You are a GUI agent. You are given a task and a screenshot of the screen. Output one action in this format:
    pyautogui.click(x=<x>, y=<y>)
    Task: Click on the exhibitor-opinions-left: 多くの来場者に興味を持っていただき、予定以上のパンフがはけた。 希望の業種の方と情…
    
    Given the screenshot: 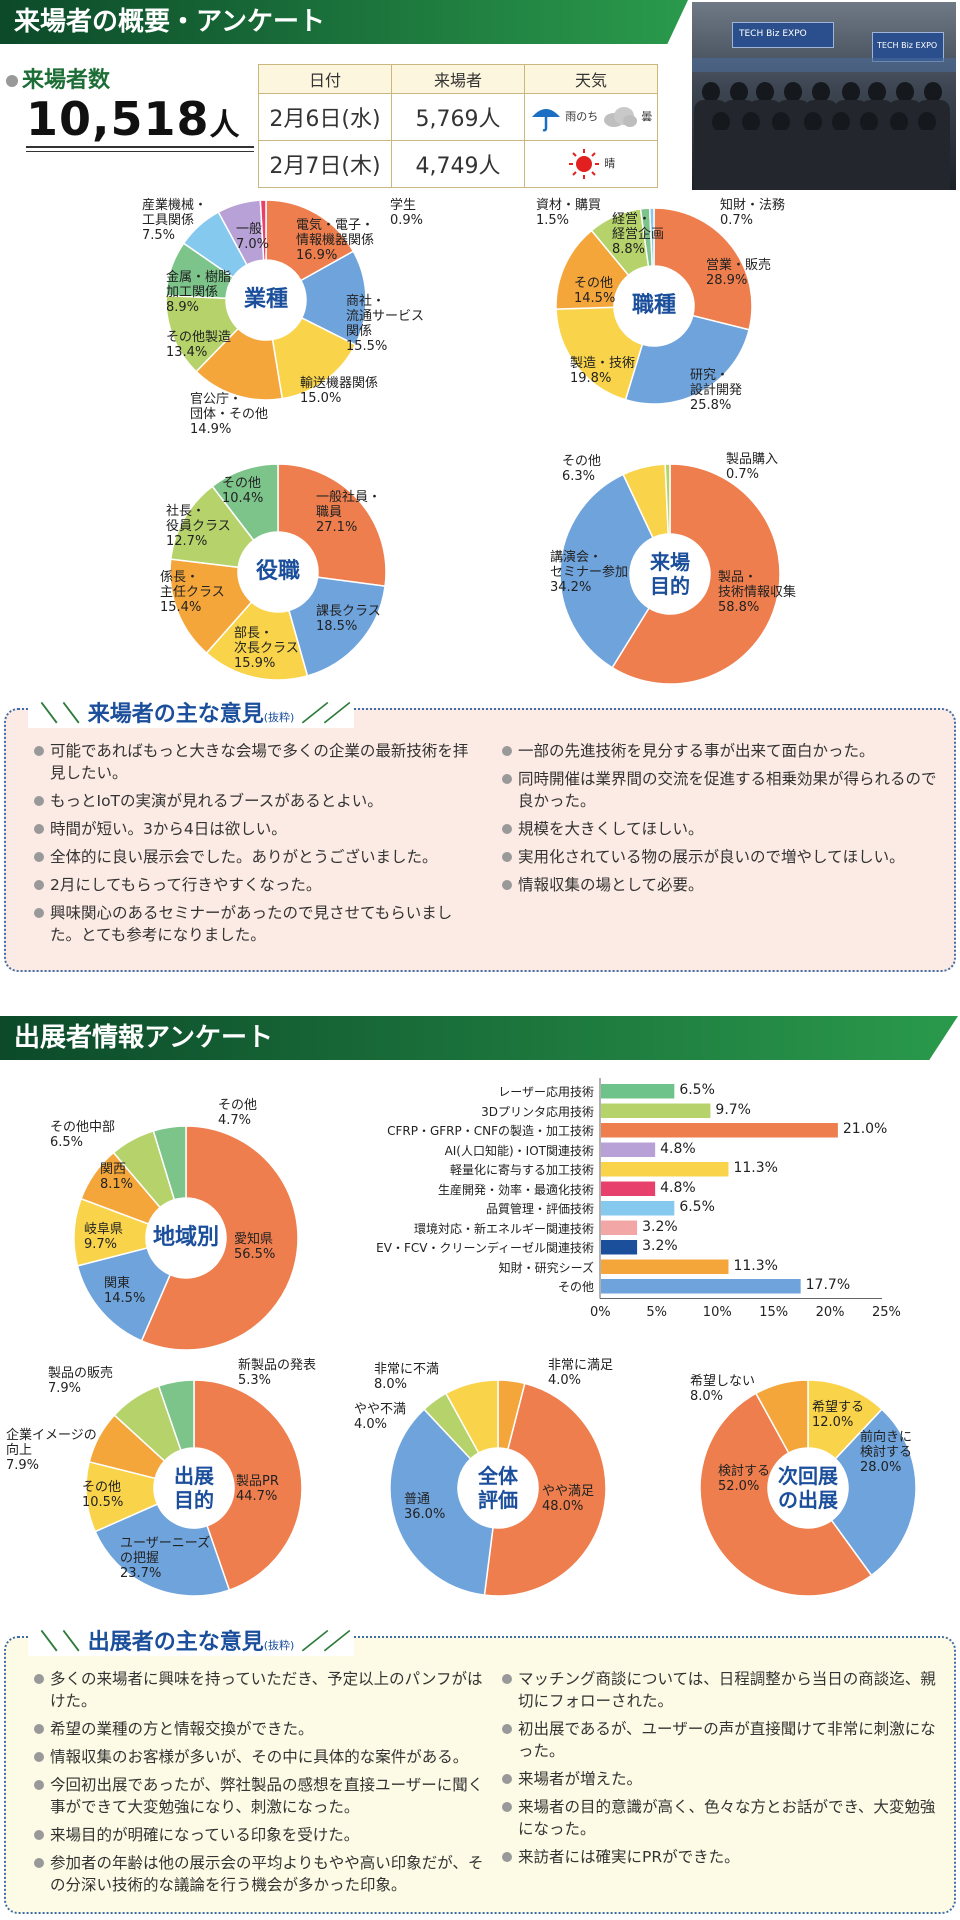 What is the action you would take?
    pyautogui.click(x=258, y=1785)
    